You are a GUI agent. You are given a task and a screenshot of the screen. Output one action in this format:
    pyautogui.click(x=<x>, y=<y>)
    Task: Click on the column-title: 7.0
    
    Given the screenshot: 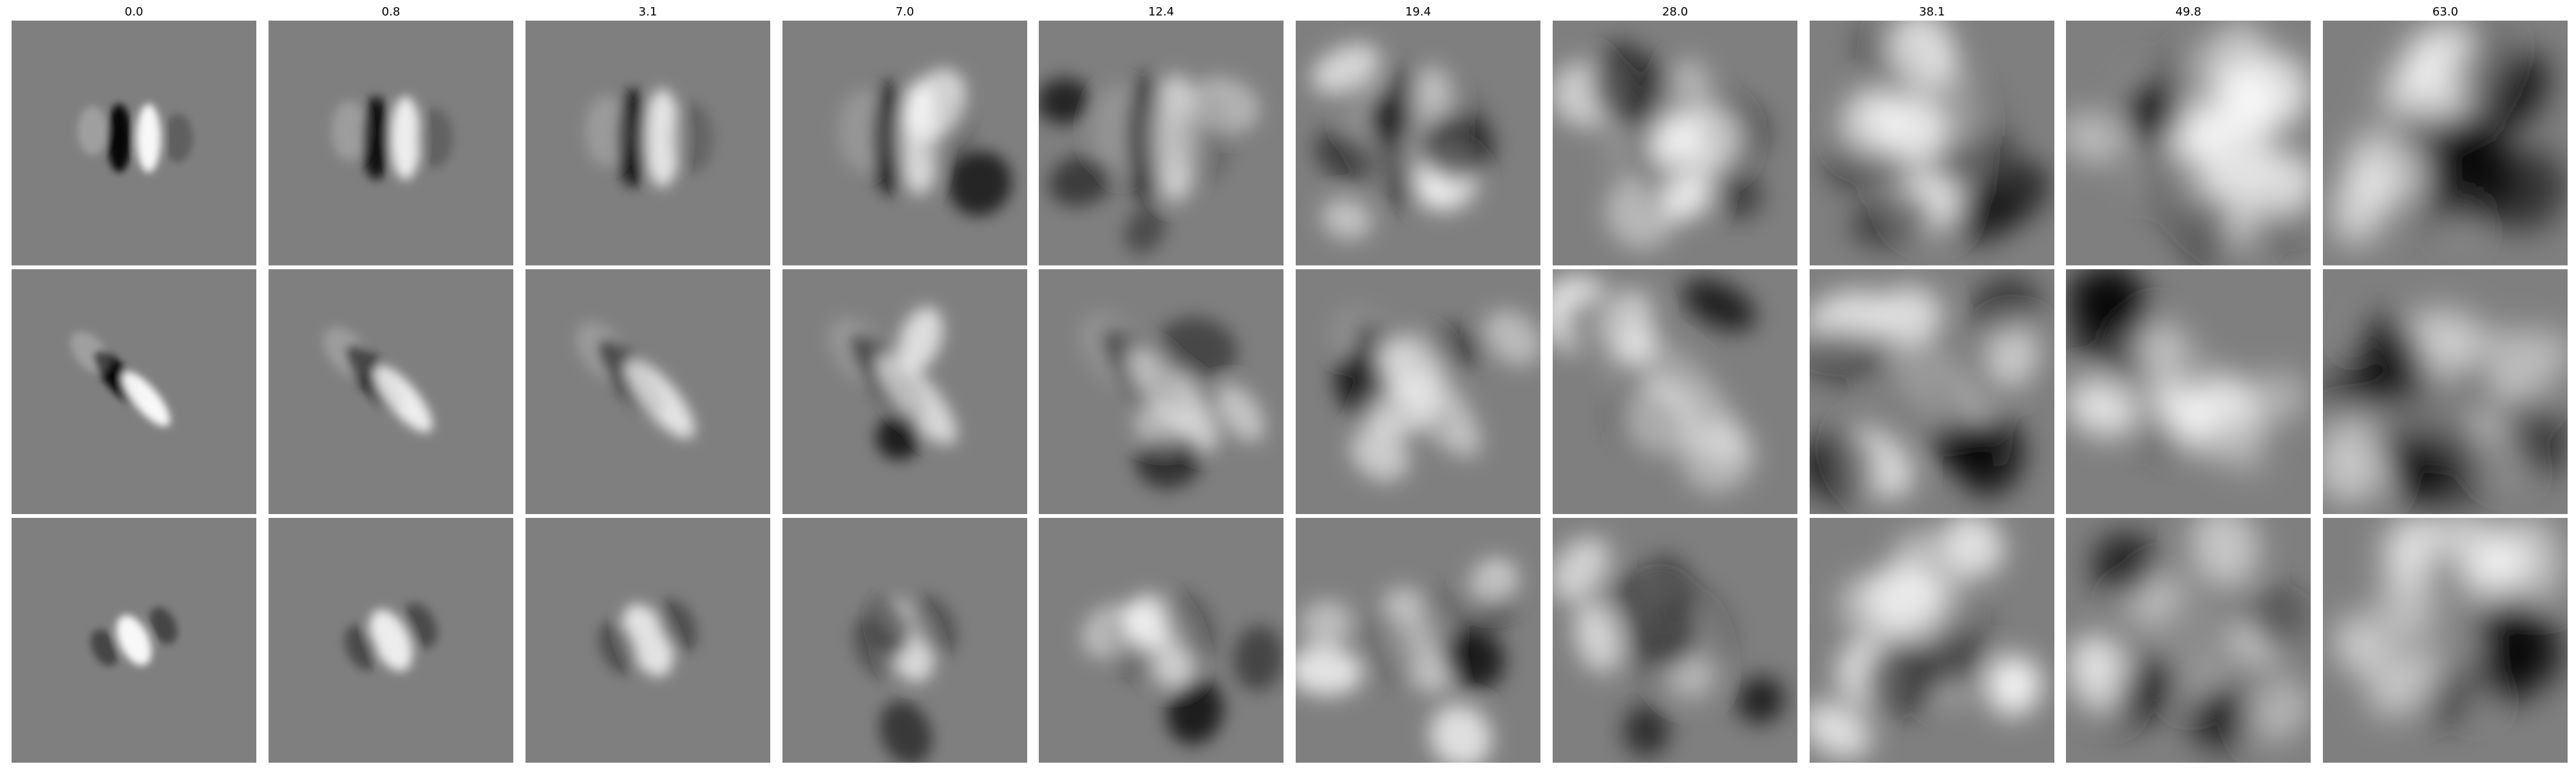 What is the action you would take?
    pyautogui.click(x=905, y=12)
    